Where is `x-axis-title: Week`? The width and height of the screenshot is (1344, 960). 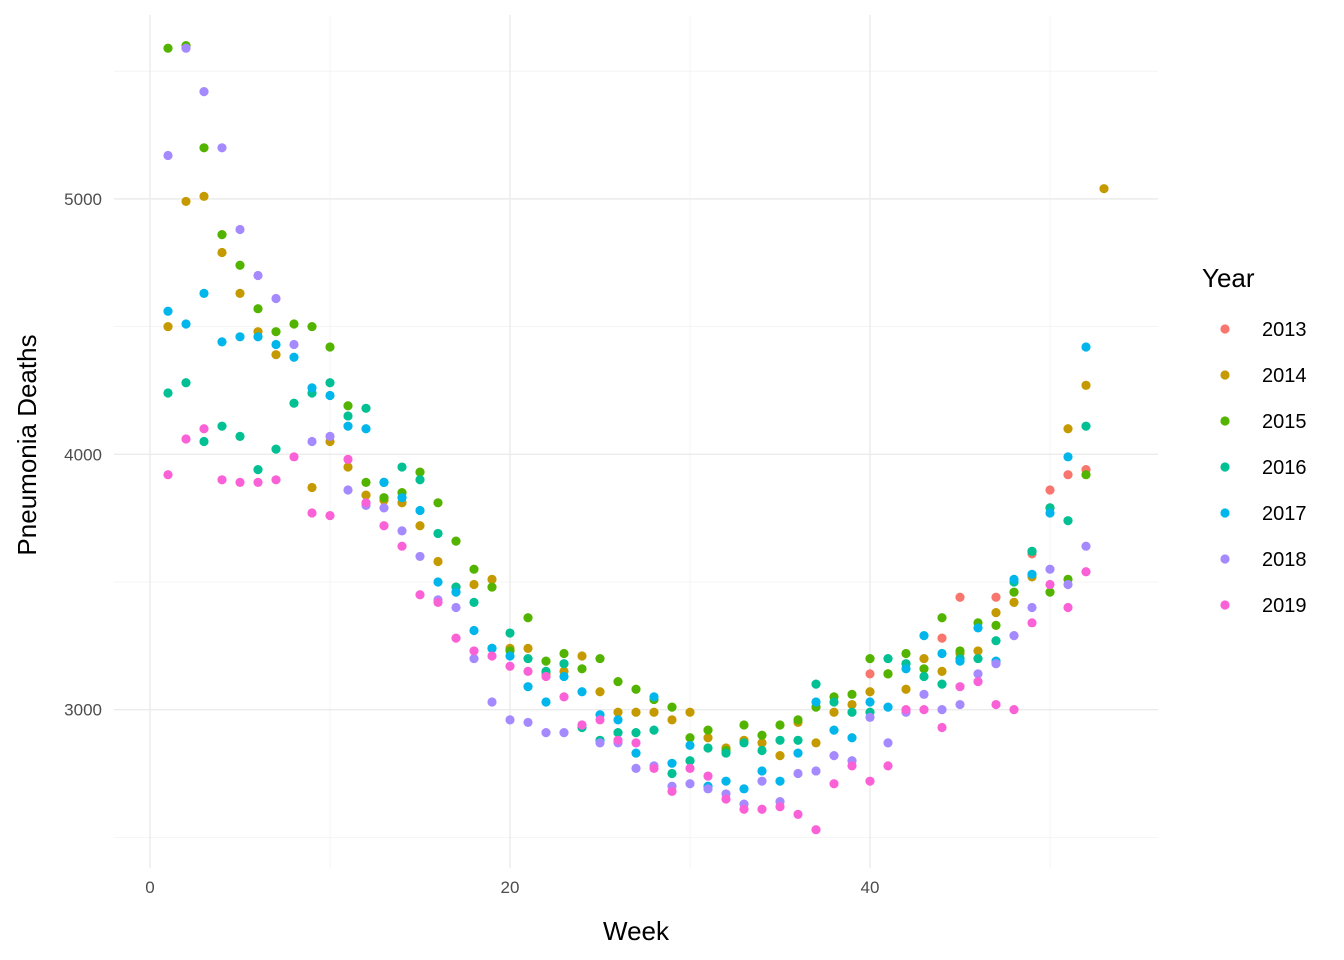 x-axis-title: Week is located at coordinates (636, 931).